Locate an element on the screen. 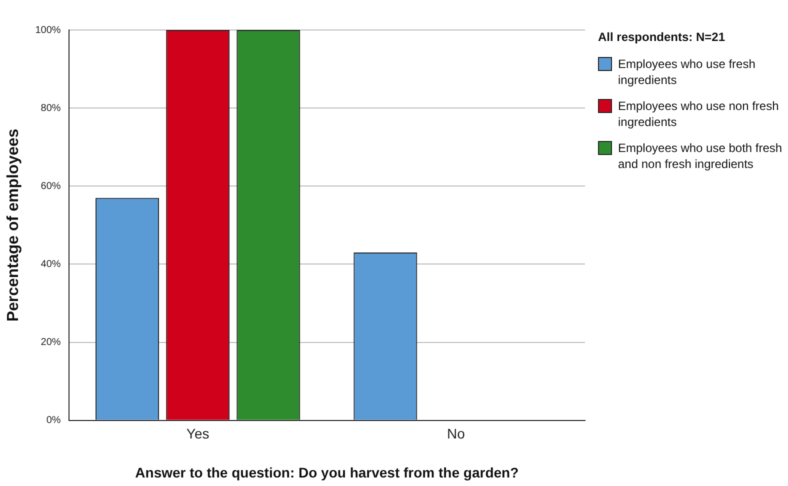 The image size is (788, 486). y-tick-label: 60% is located at coordinates (50, 186).